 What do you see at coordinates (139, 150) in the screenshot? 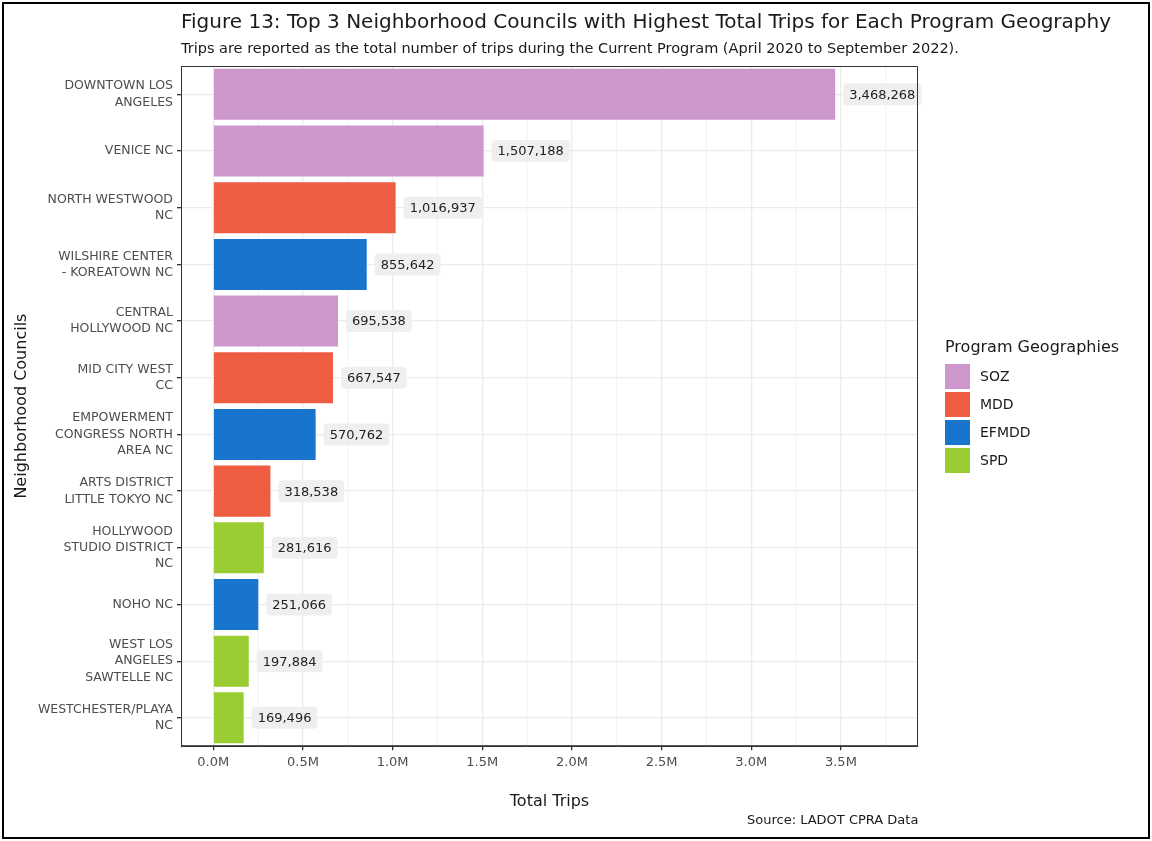
I see `y-tick-label: VENICE NC` at bounding box center [139, 150].